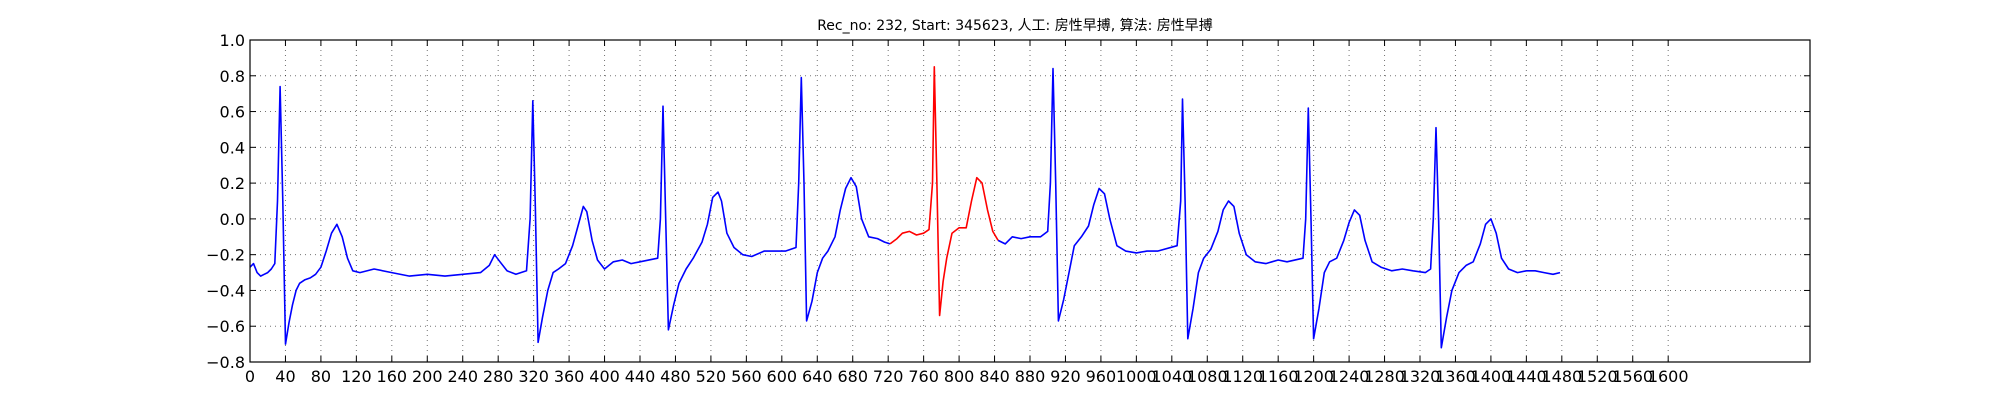 The image size is (2000, 400). Describe the element at coordinates (1171, 376) in the screenshot. I see `x-tick-label: 1040` at that location.